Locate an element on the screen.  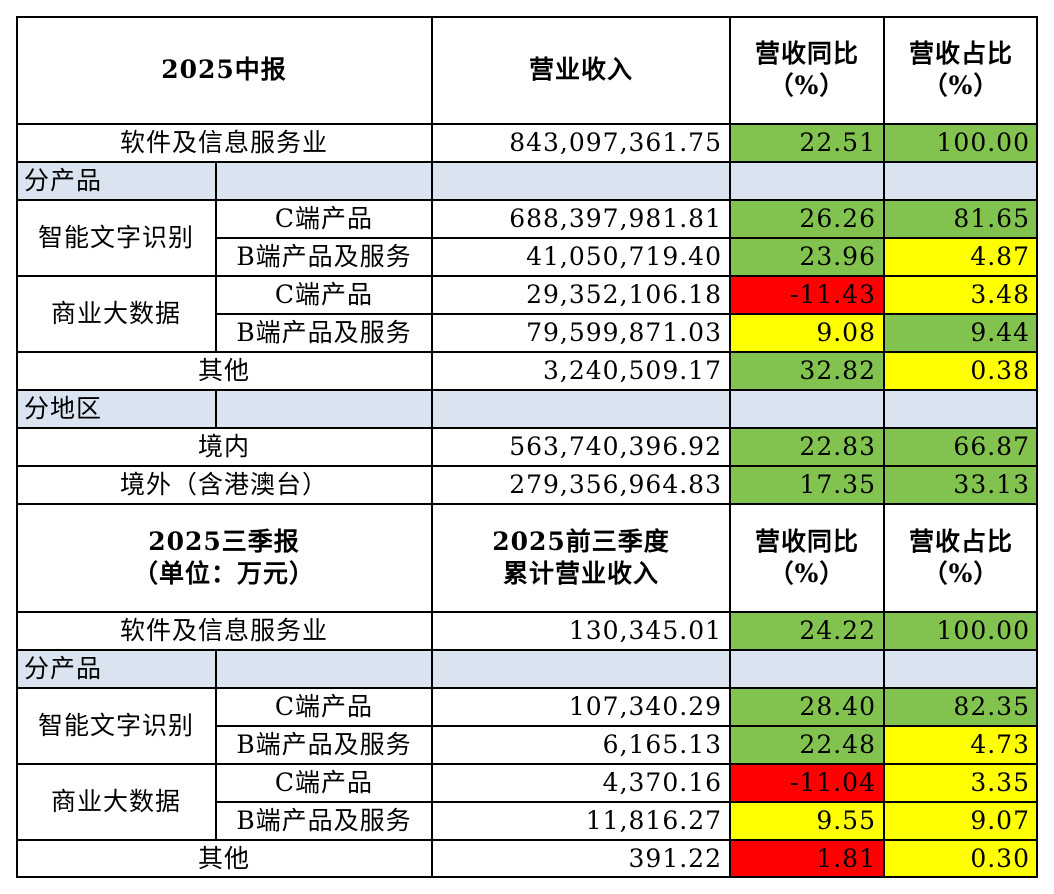
share-value: 9.44 is located at coordinates (961, 333).